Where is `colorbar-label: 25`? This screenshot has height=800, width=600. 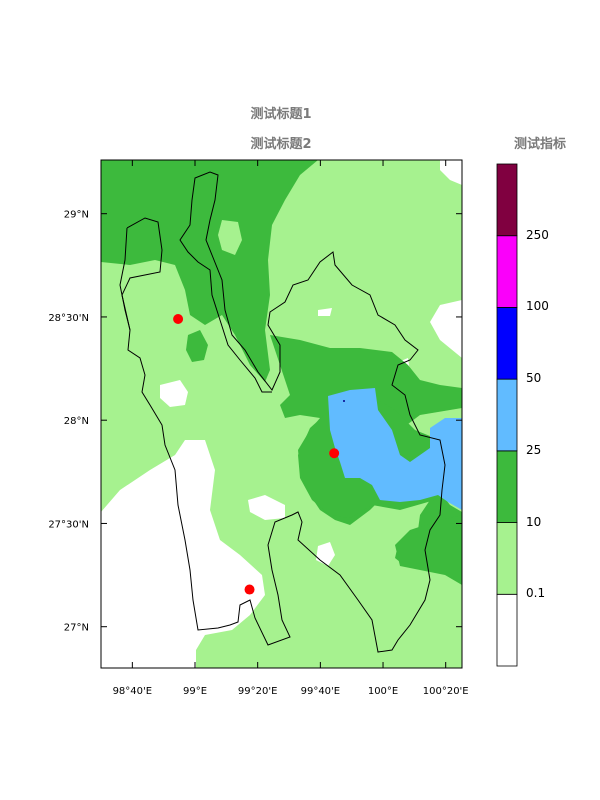
colorbar-label: 25 is located at coordinates (534, 449).